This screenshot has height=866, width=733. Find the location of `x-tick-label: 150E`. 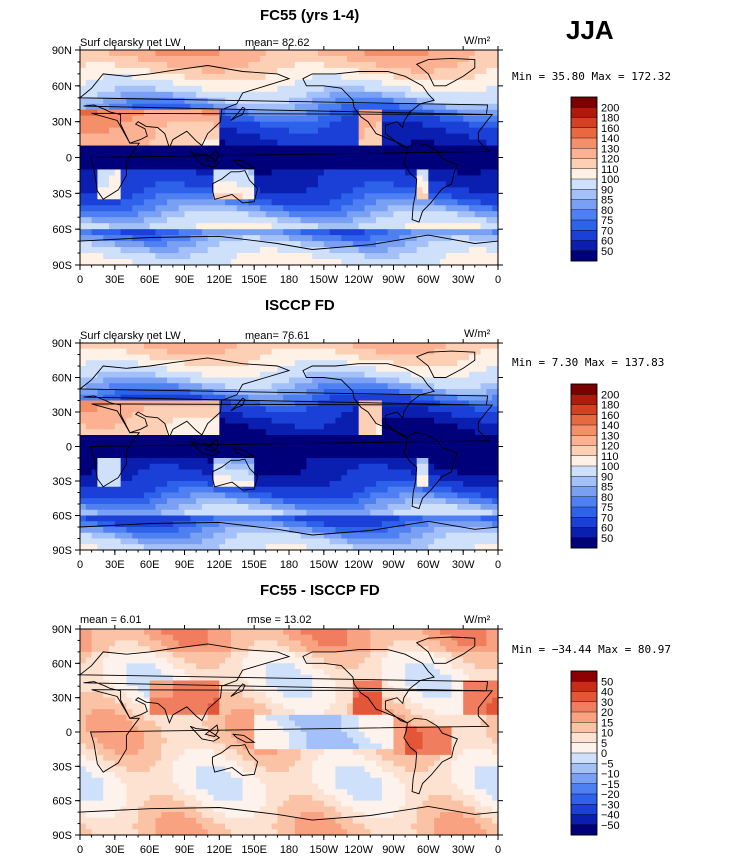

x-tick-label: 150E is located at coordinates (254, 280).